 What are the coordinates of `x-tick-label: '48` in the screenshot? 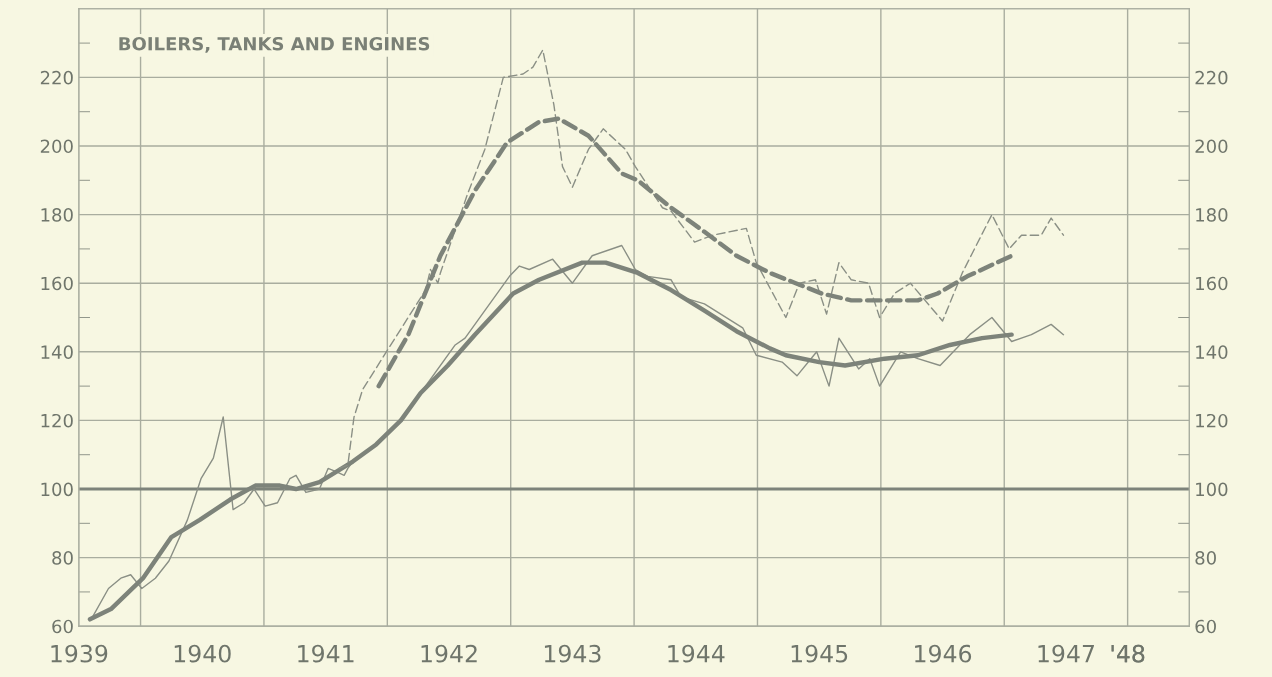 It's located at (1128, 653).